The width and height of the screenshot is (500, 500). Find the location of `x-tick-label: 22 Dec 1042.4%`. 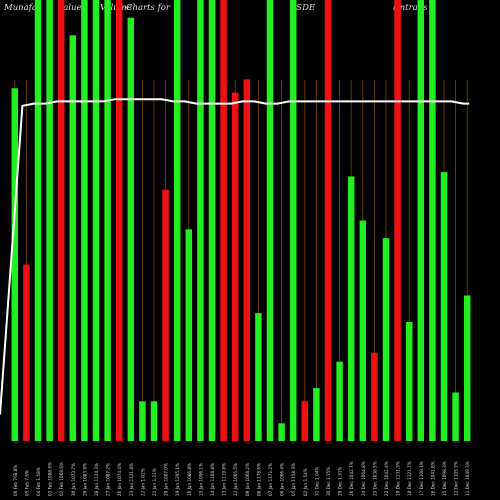

x-tick-label: 22 Dec 1042.4% is located at coordinates (386, 478).